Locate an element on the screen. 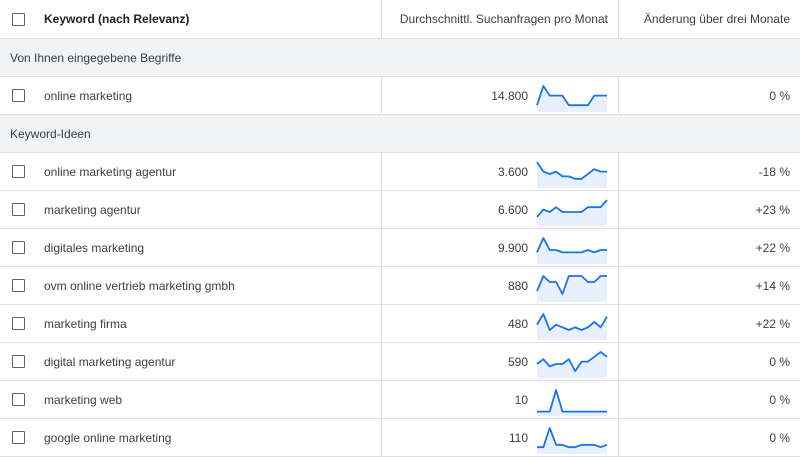 This screenshot has height=457, width=800. change-value: +23 % is located at coordinates (709, 209).